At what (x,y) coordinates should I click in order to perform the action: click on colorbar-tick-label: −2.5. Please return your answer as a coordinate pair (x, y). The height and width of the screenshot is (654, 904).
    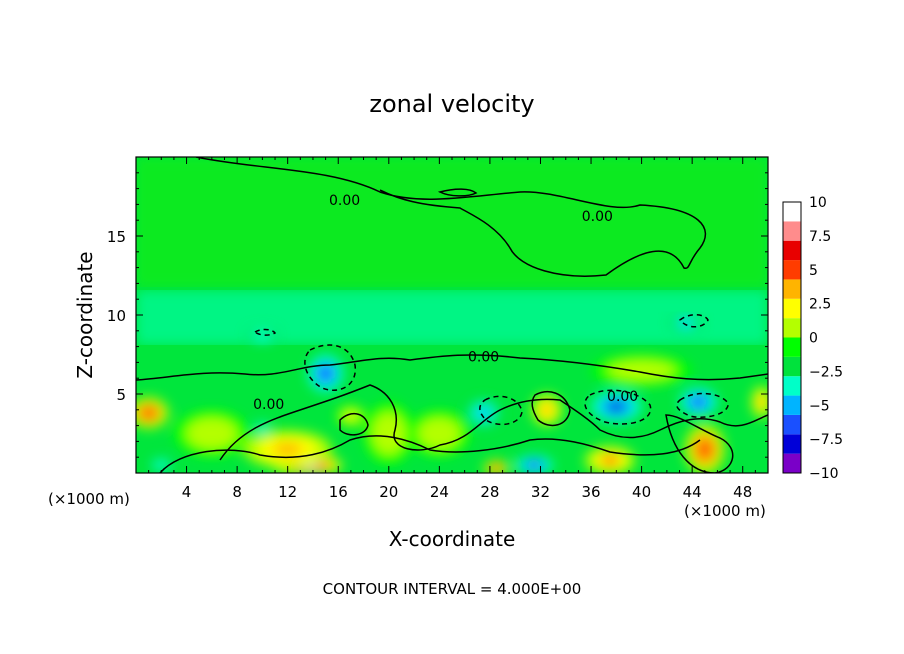
    Looking at the image, I should click on (826, 372).